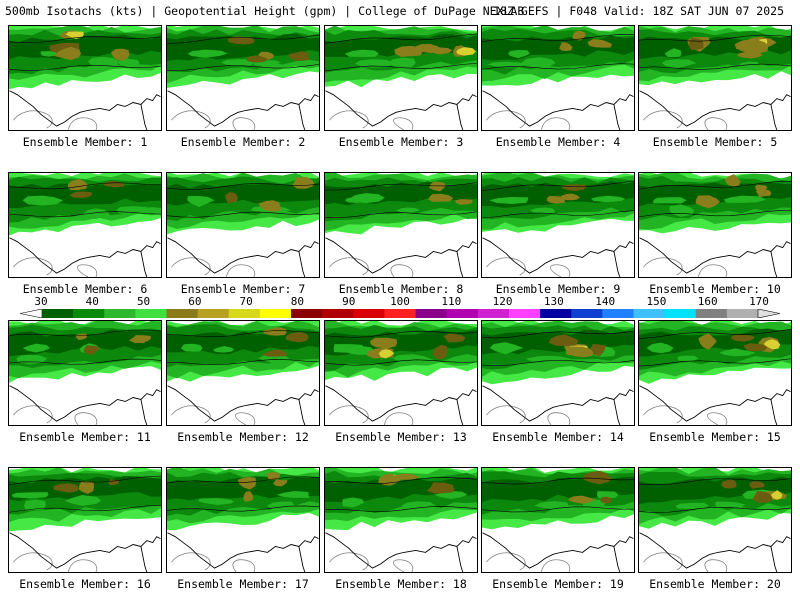  I want to click on ensemble-member-label: Ensemble Member: 8, so click(401, 289).